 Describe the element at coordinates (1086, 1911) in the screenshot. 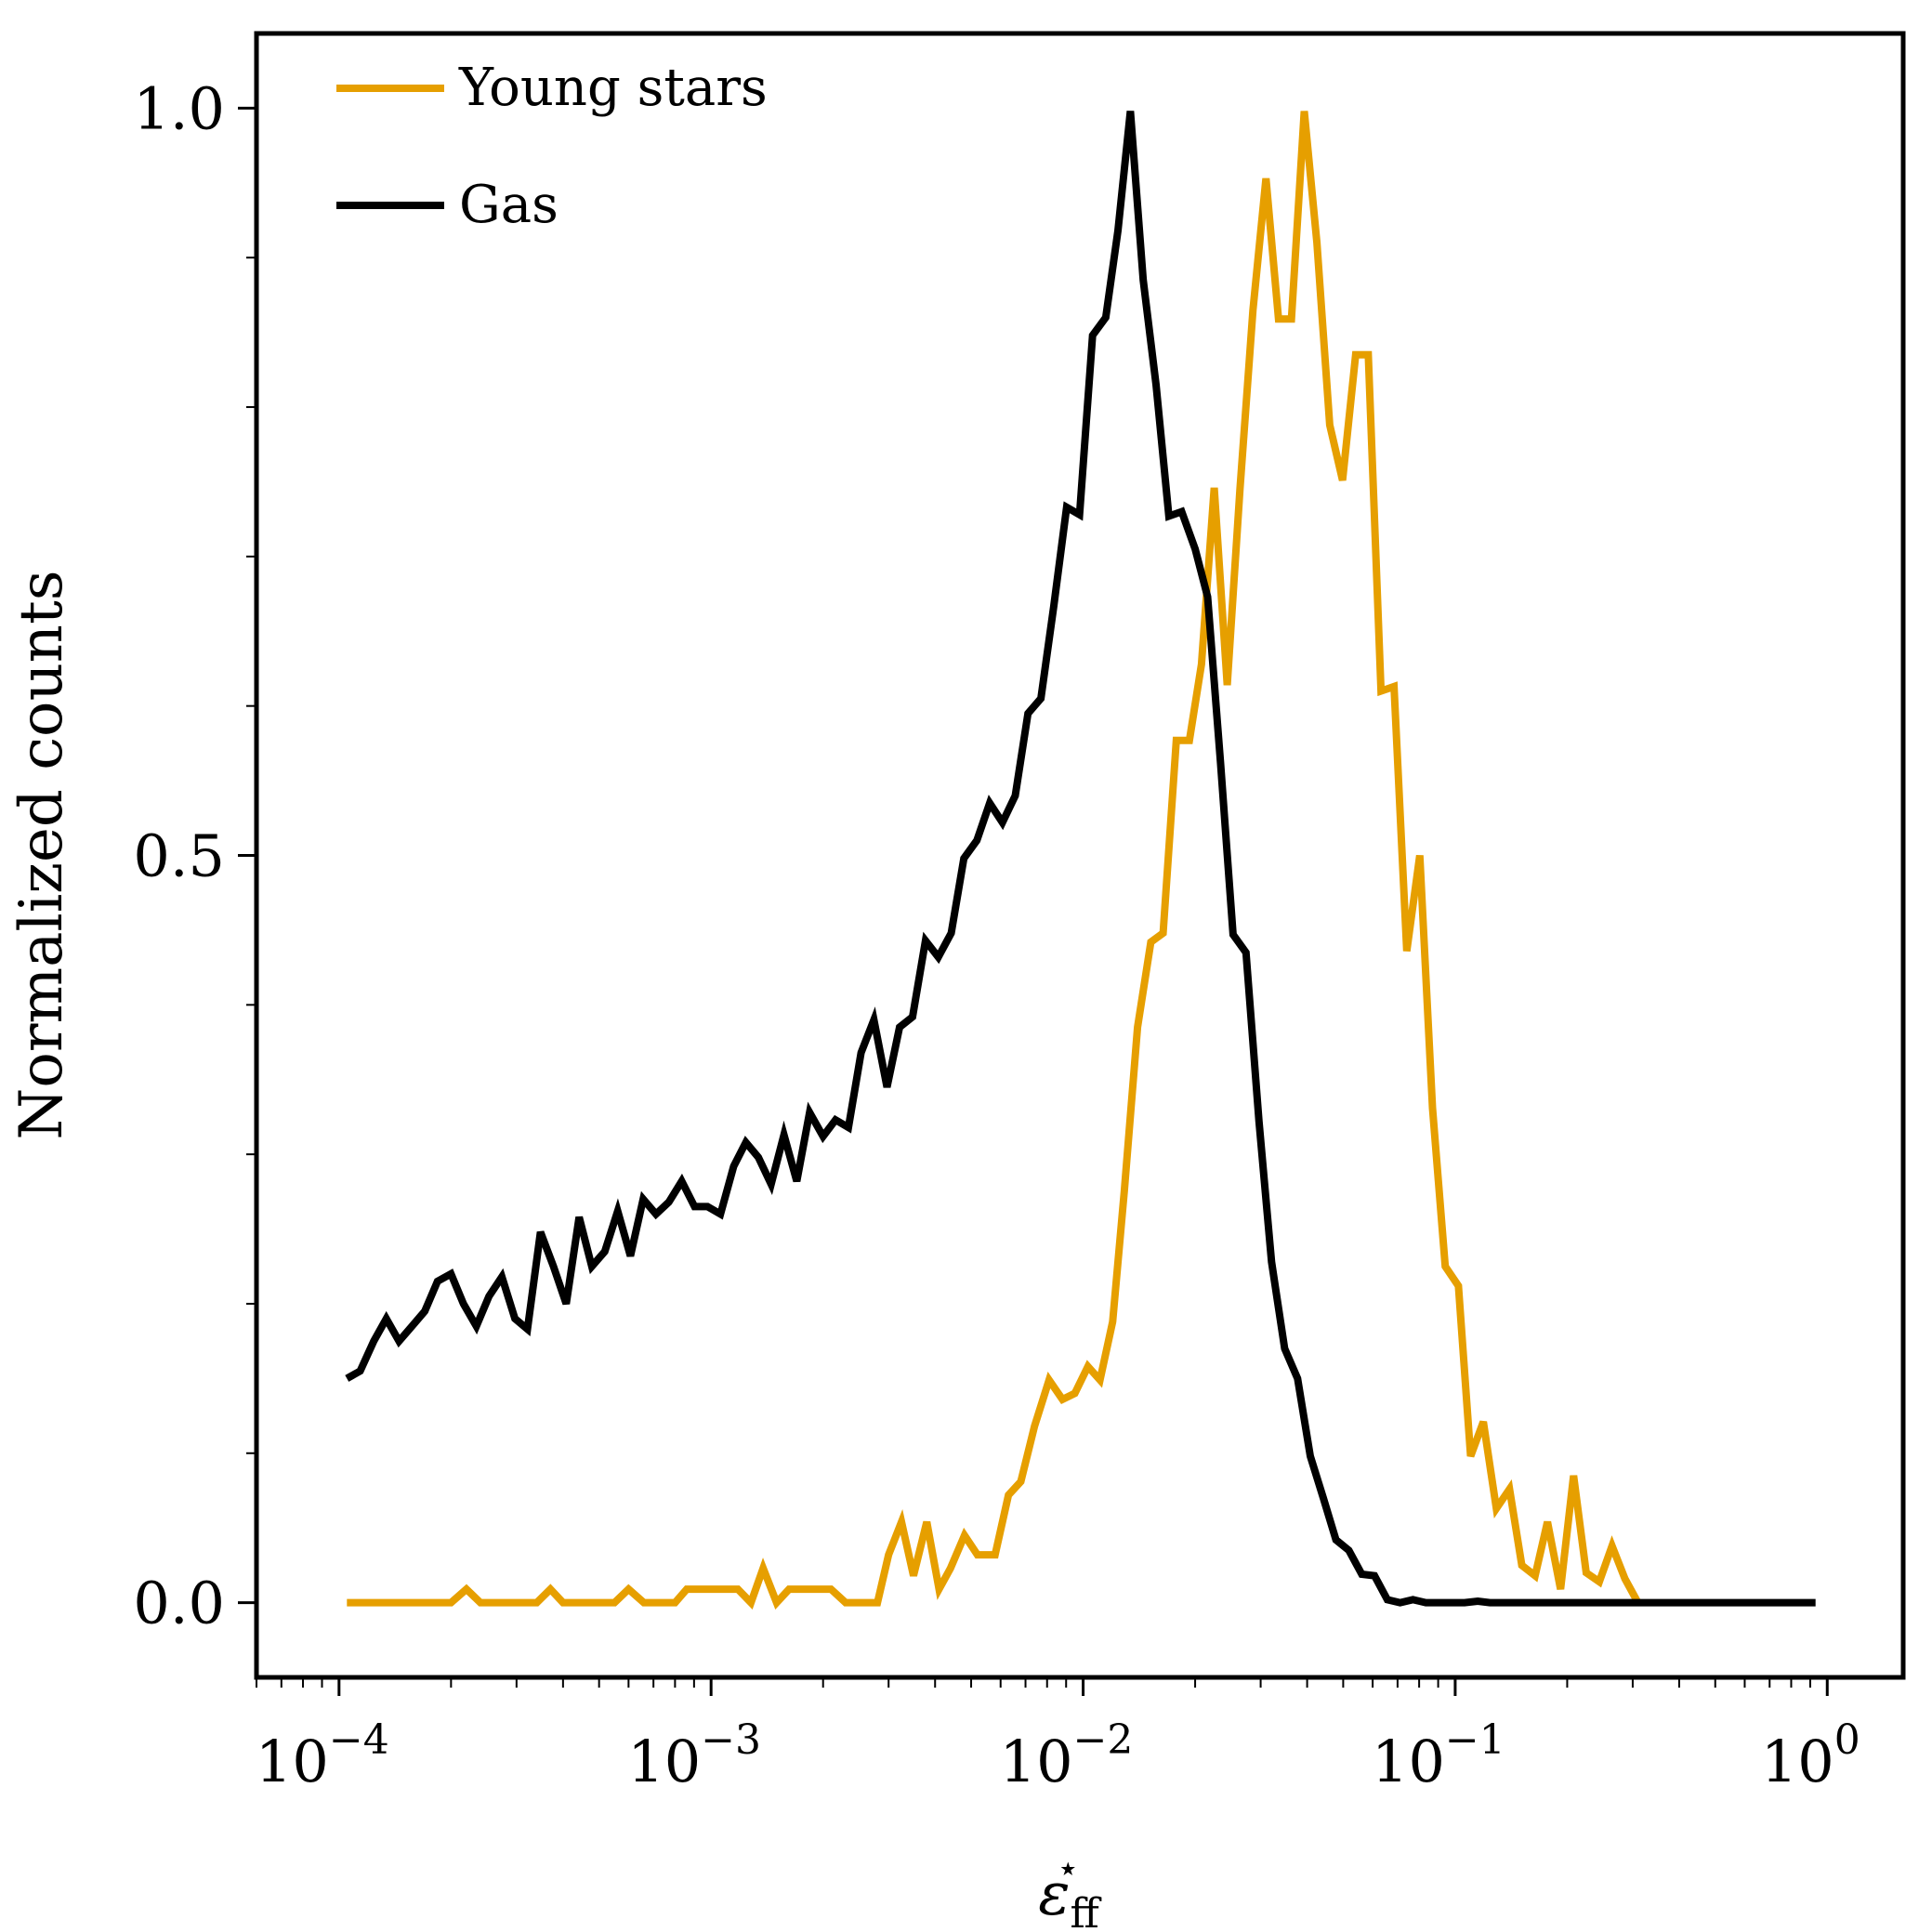

I see `x-axis-title-subscript: ff` at that location.